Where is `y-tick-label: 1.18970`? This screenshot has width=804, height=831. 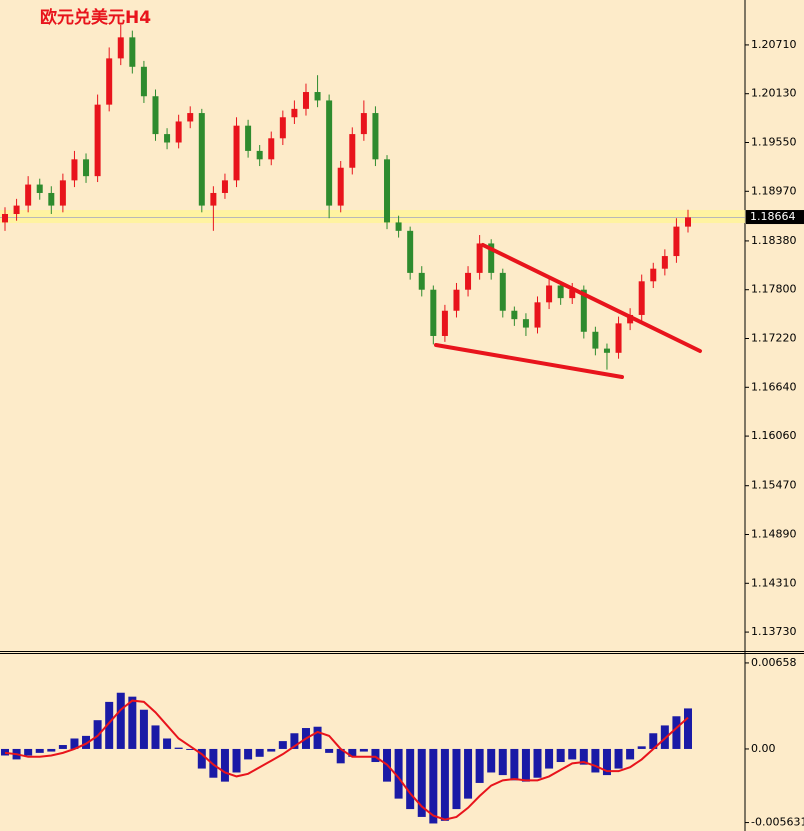 y-tick-label: 1.18970 is located at coordinates (774, 190).